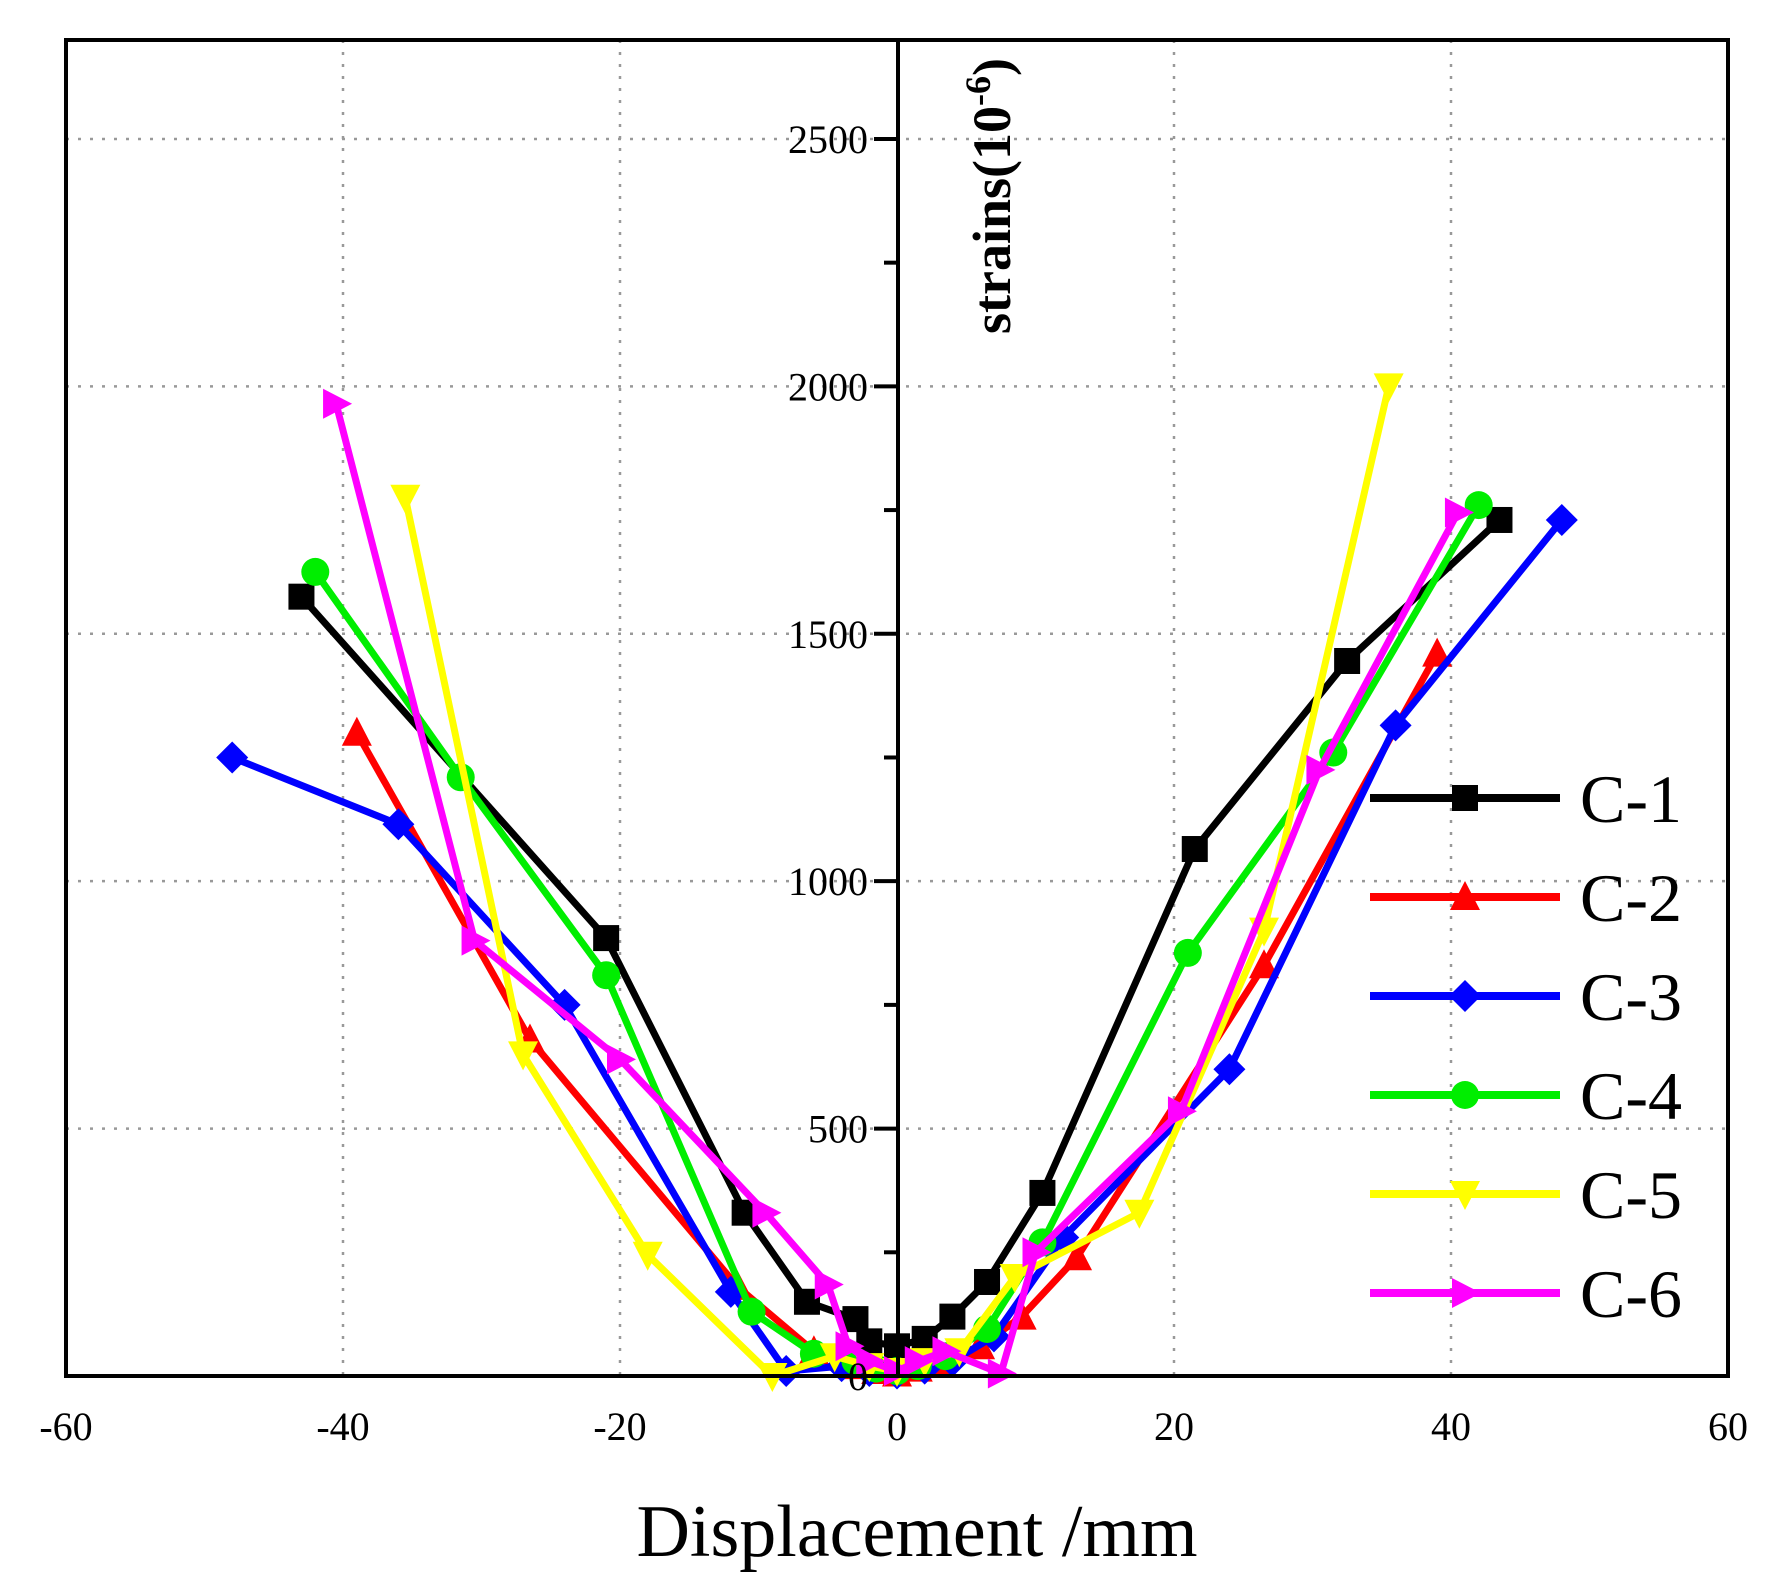 The image size is (1773, 1588). What do you see at coordinates (992, 67) in the screenshot?
I see `y-axis-title-close: )` at bounding box center [992, 67].